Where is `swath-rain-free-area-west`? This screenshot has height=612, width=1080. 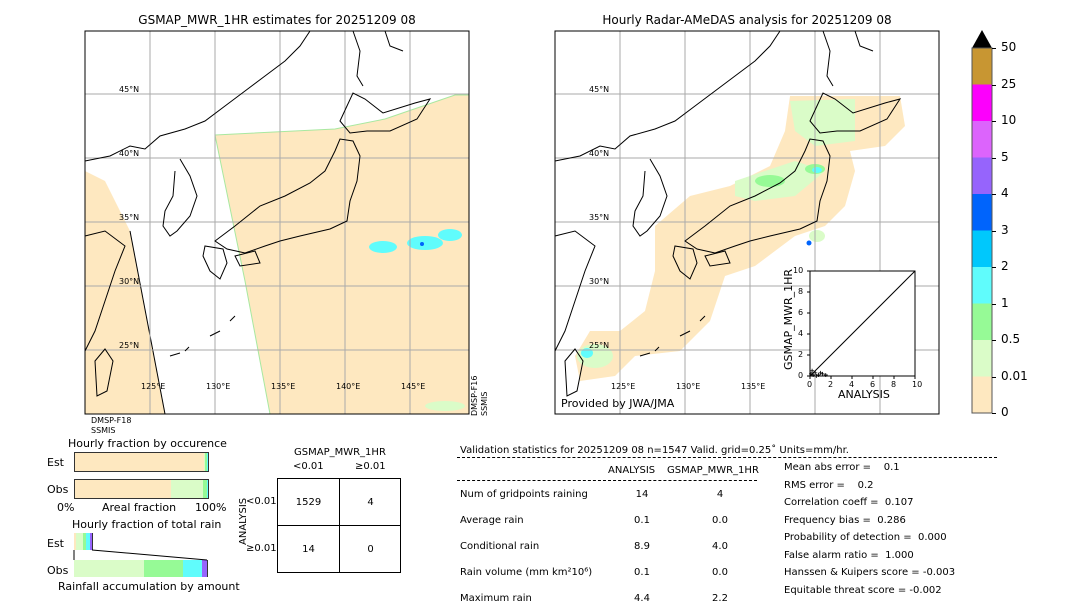
swath-rain-free-area-west is located at coordinates (125, 292).